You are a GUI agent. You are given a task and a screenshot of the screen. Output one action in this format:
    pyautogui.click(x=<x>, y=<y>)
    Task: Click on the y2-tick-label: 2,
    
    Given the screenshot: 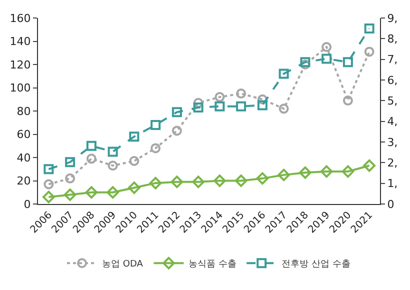 What is the action you would take?
    pyautogui.click(x=392, y=163)
    